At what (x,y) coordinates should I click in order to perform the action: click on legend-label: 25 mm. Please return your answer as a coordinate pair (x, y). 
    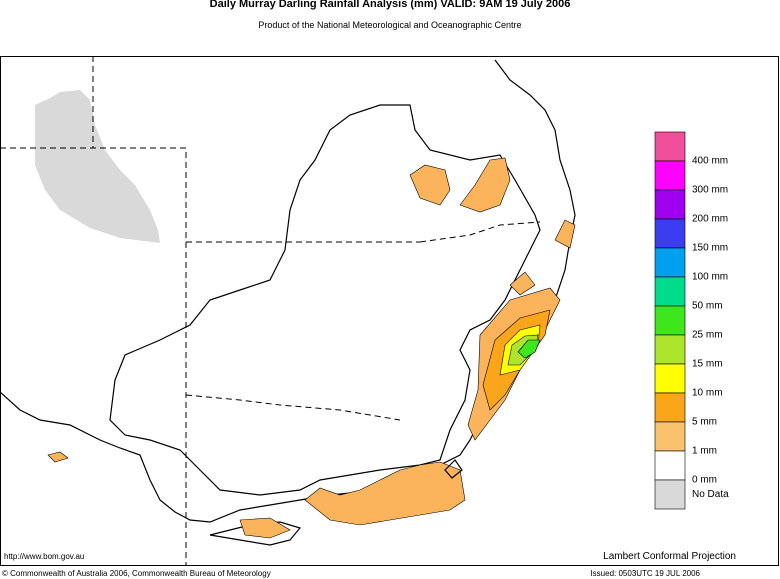
    Looking at the image, I should click on (707, 335).